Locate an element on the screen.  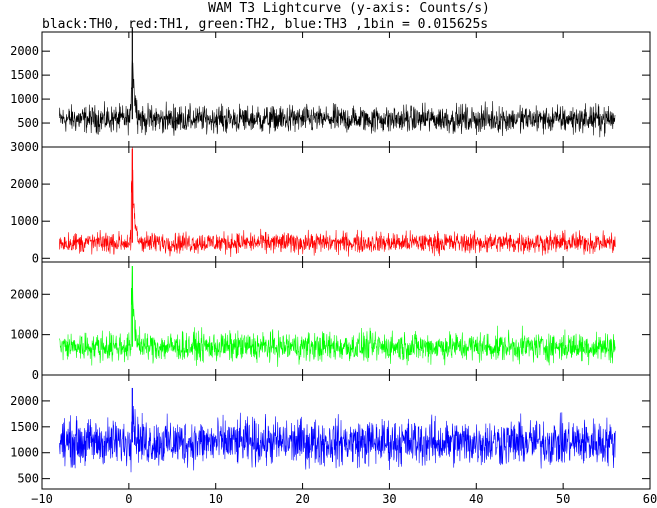
x-tick-label: 20 is located at coordinates (302, 498).